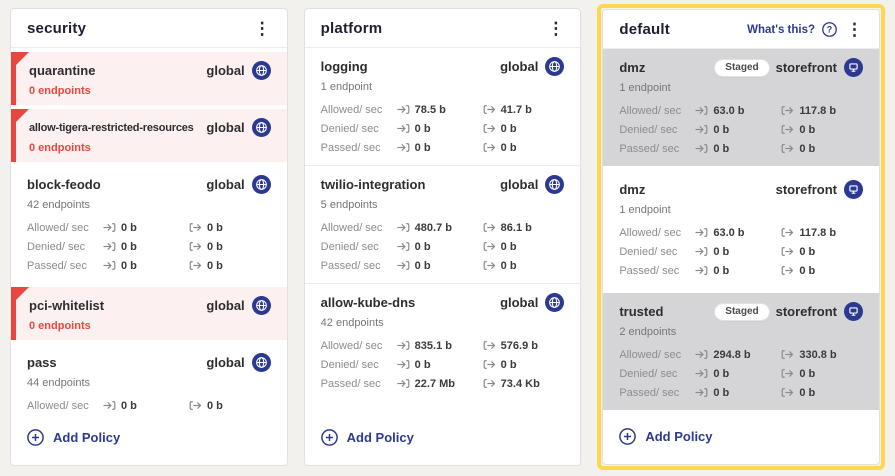 This screenshot has width=895, height=476. What do you see at coordinates (149, 78) in the screenshot?
I see `policy-card: quarantine global 0 endpoints` at bounding box center [149, 78].